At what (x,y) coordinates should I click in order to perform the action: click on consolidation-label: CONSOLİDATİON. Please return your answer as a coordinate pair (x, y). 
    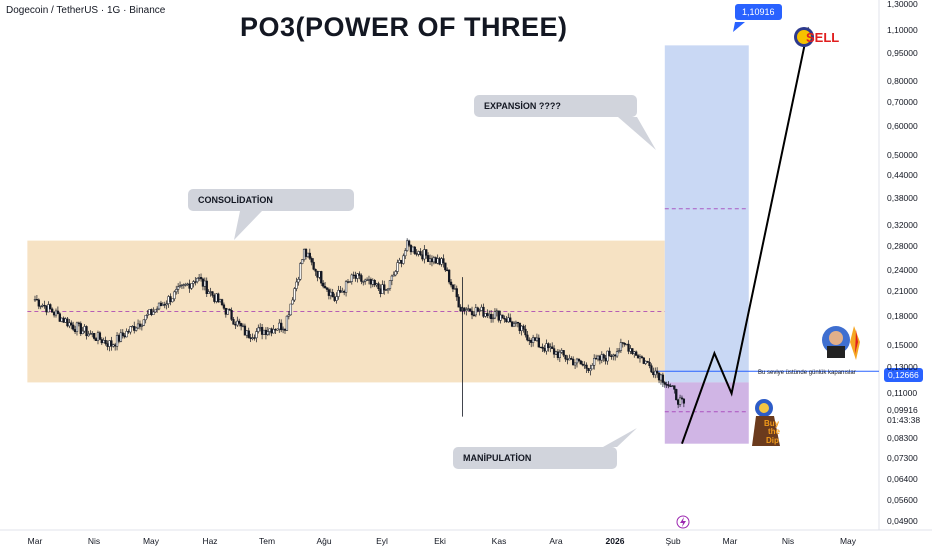
    Looking at the image, I should click on (235, 200).